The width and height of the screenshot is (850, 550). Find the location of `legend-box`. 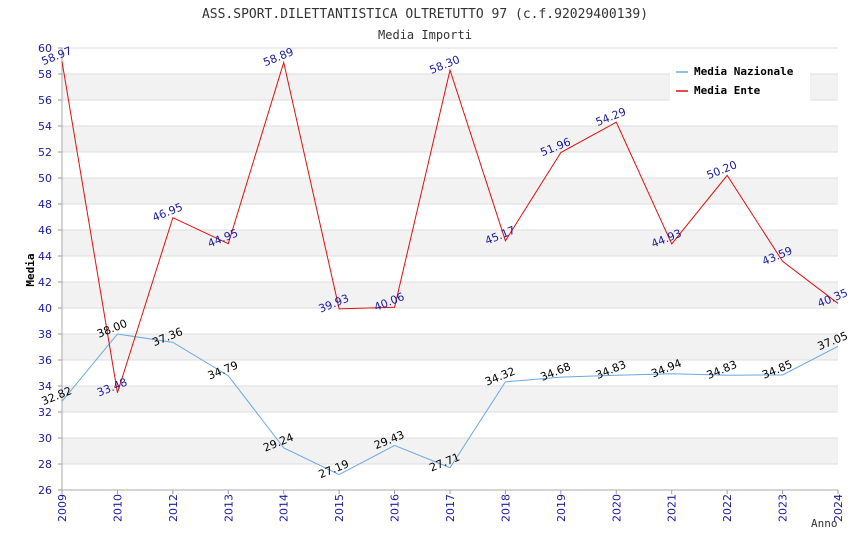

legend-box is located at coordinates (740, 81).